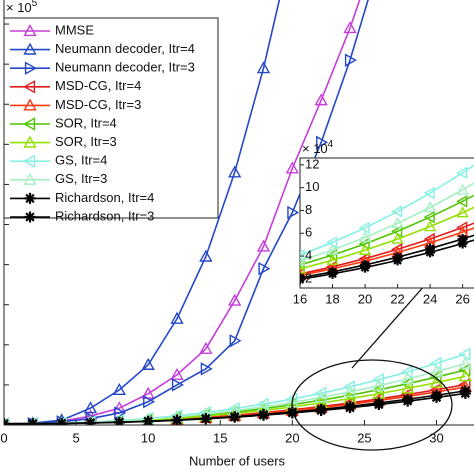 This screenshot has width=474, height=474. What do you see at coordinates (462, 298) in the screenshot?
I see `inset-x-tick-label: 26` at bounding box center [462, 298].